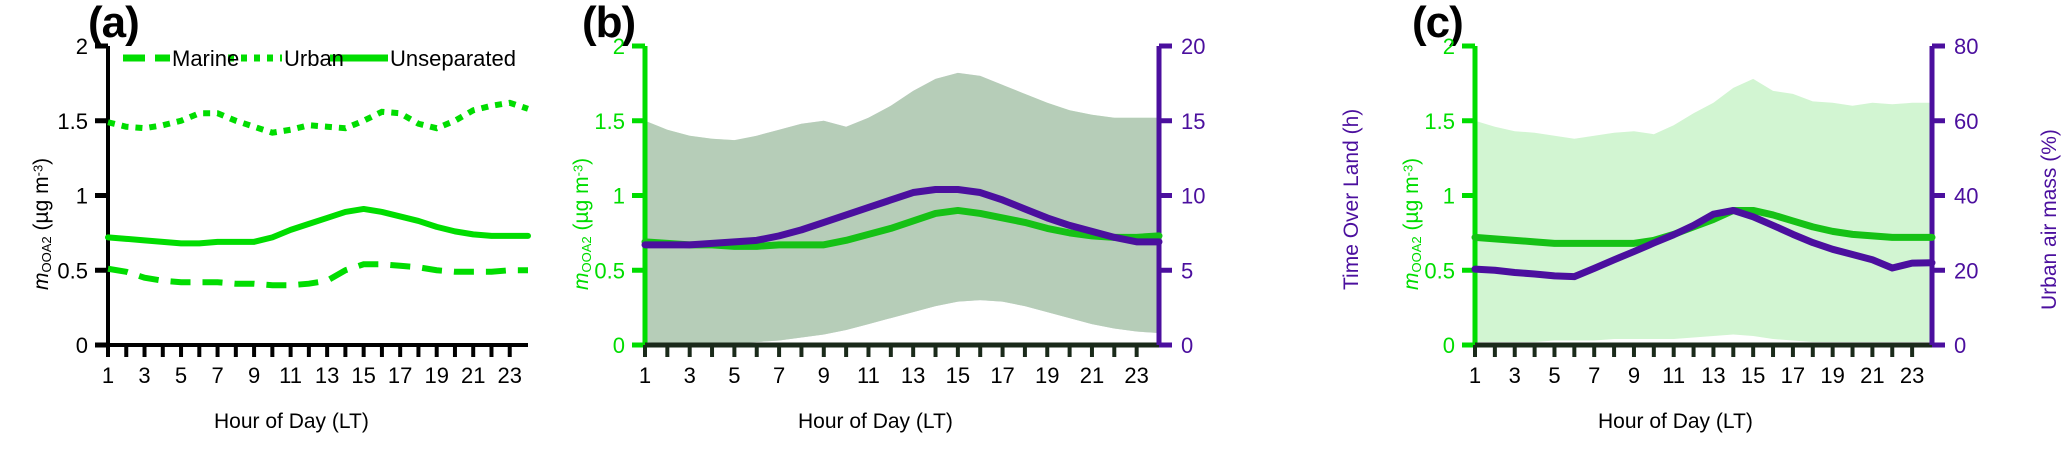  I want to click on svg-text: 40, so click(1966, 196).